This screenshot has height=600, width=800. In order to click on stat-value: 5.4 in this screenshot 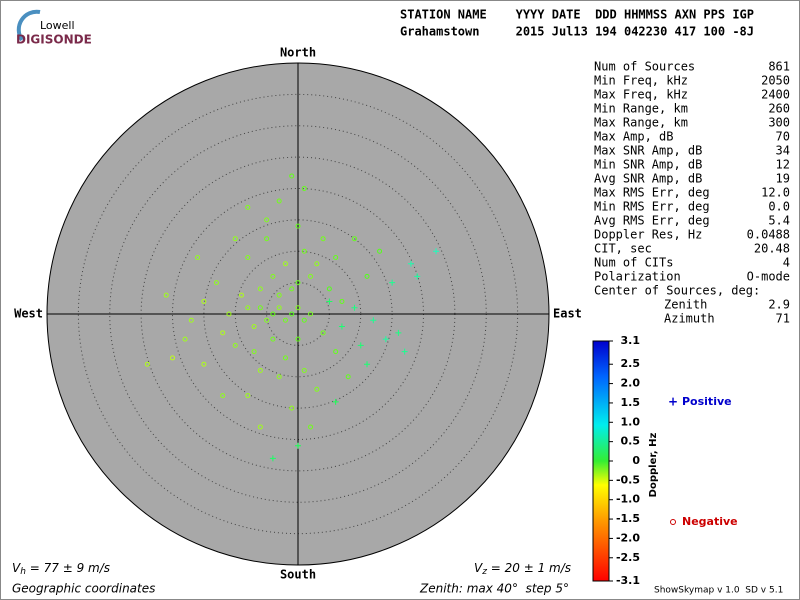, I will do `click(779, 221)`.